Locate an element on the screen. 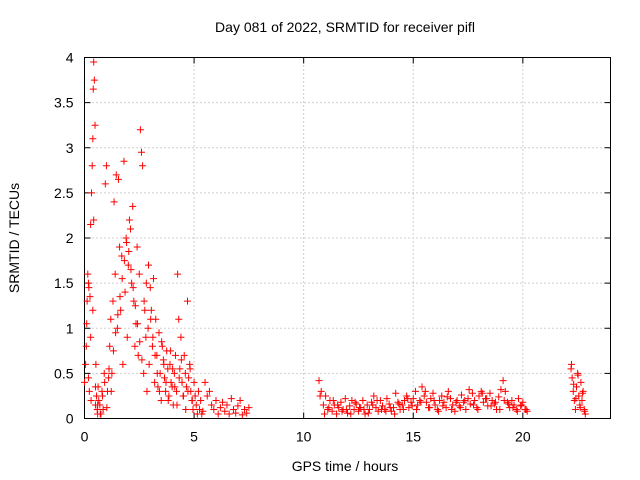  x-tick-label: 5 is located at coordinates (194, 437).